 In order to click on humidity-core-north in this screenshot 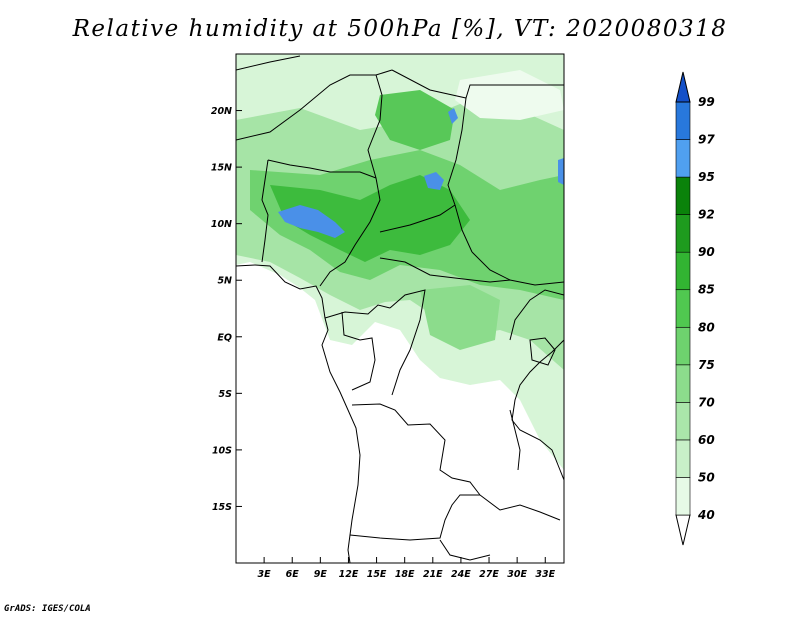, I will do `click(453, 116)`.